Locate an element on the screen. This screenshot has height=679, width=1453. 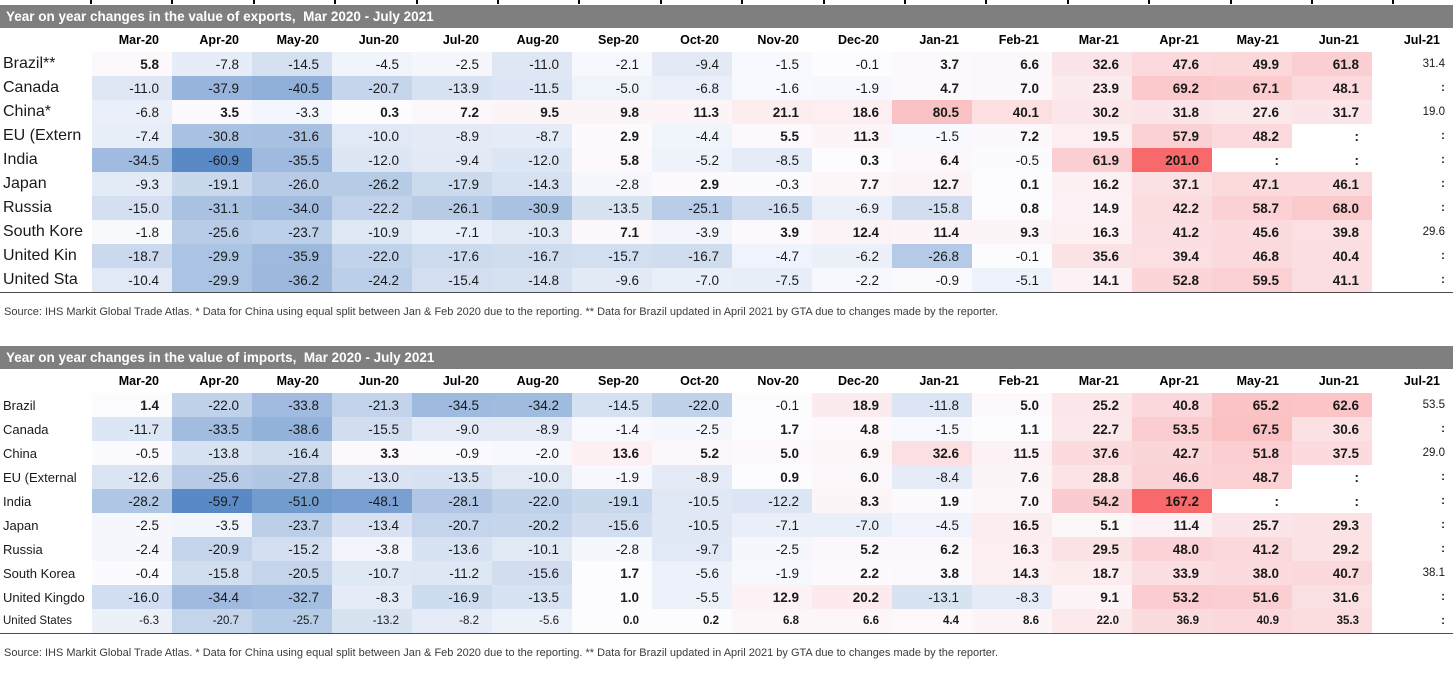
data-cell: 5.2 is located at coordinates (692, 453).